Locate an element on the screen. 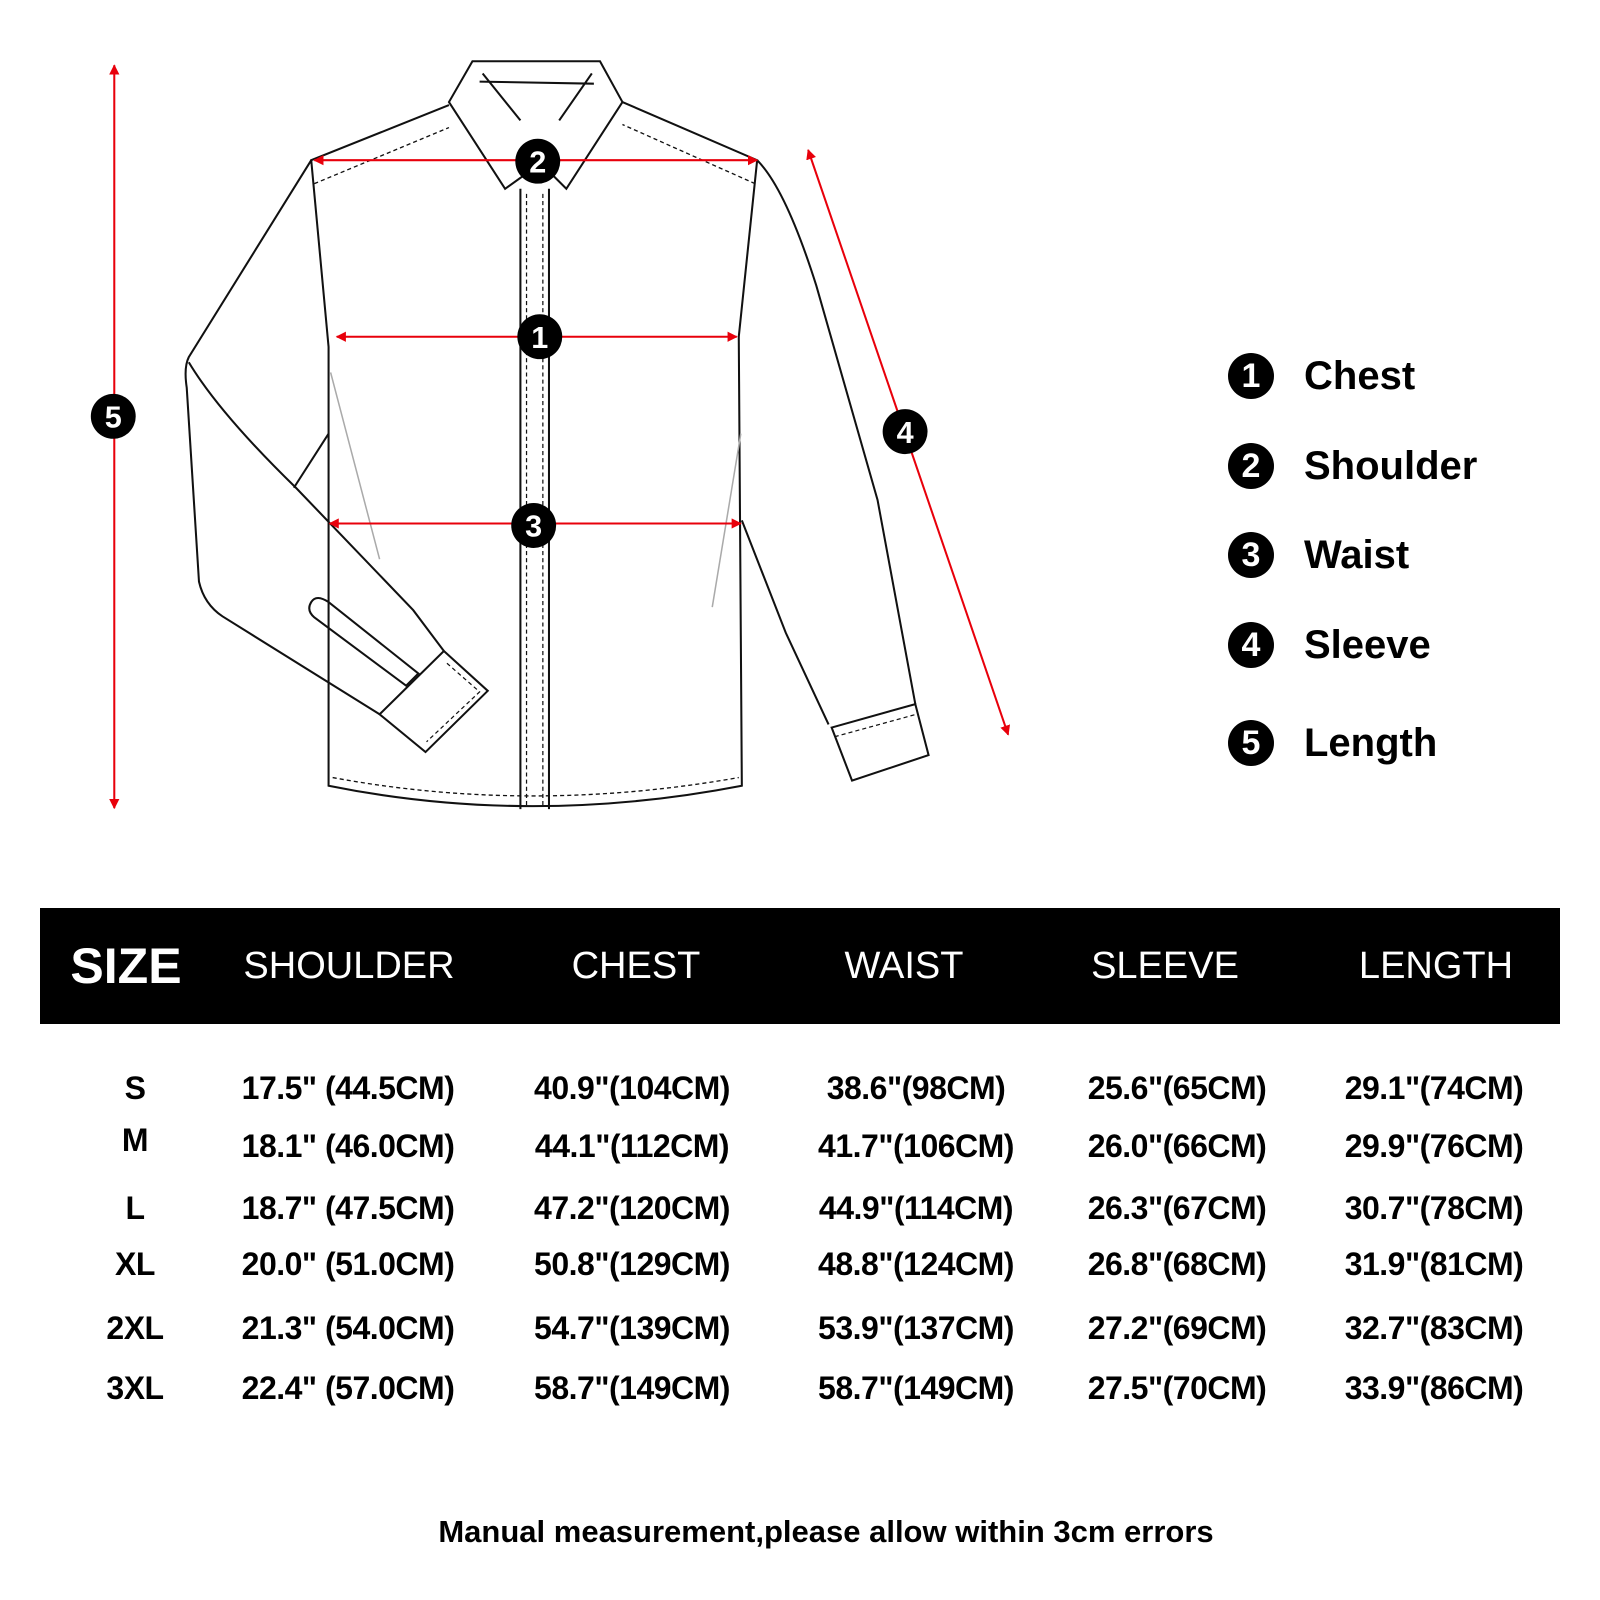  cell-waist: 41.7"(106CM) is located at coordinates (916, 1146).